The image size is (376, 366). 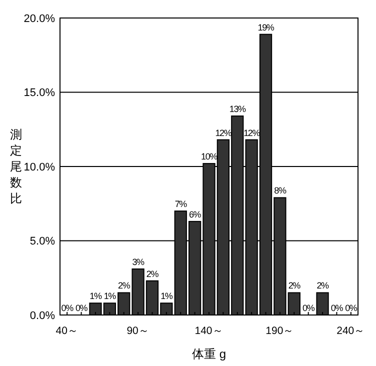 I want to click on data-label: 8%, so click(x=280, y=191).